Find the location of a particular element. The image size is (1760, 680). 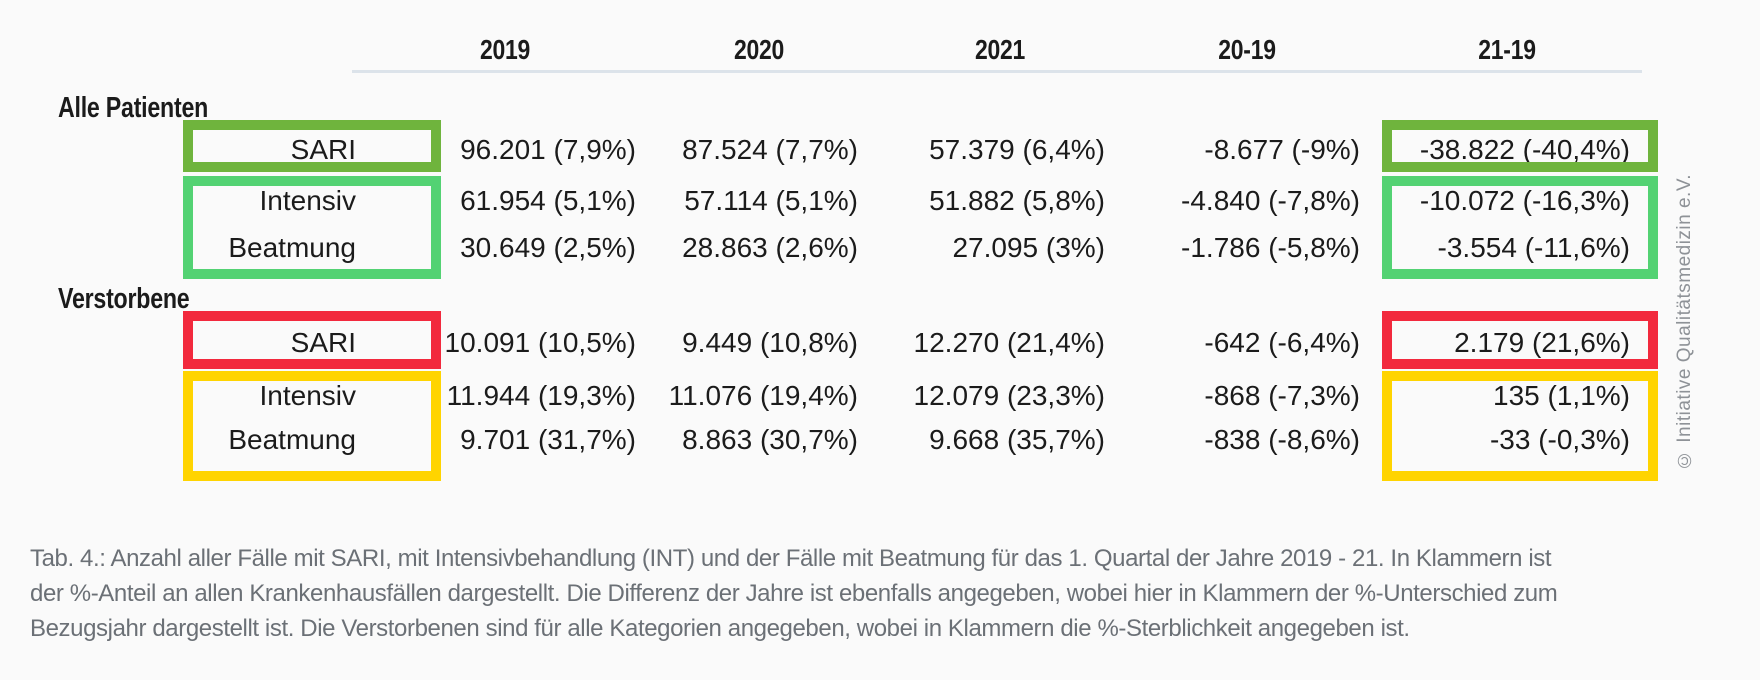

cell-verstorbene-intensiv-2021: 12.079 (23,3%) is located at coordinates (1009, 395).